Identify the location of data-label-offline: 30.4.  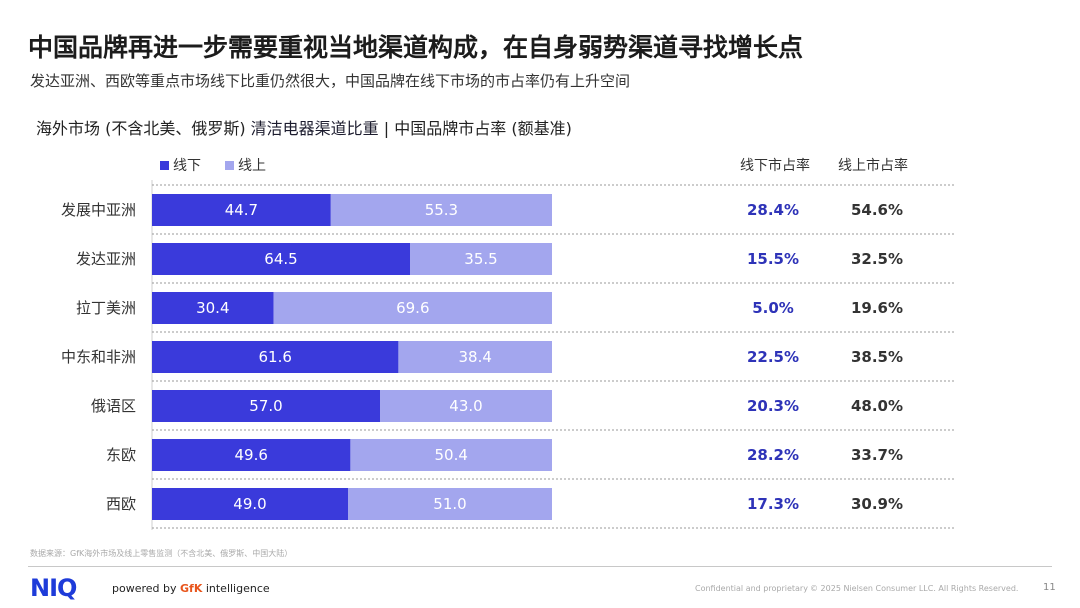
(212, 308).